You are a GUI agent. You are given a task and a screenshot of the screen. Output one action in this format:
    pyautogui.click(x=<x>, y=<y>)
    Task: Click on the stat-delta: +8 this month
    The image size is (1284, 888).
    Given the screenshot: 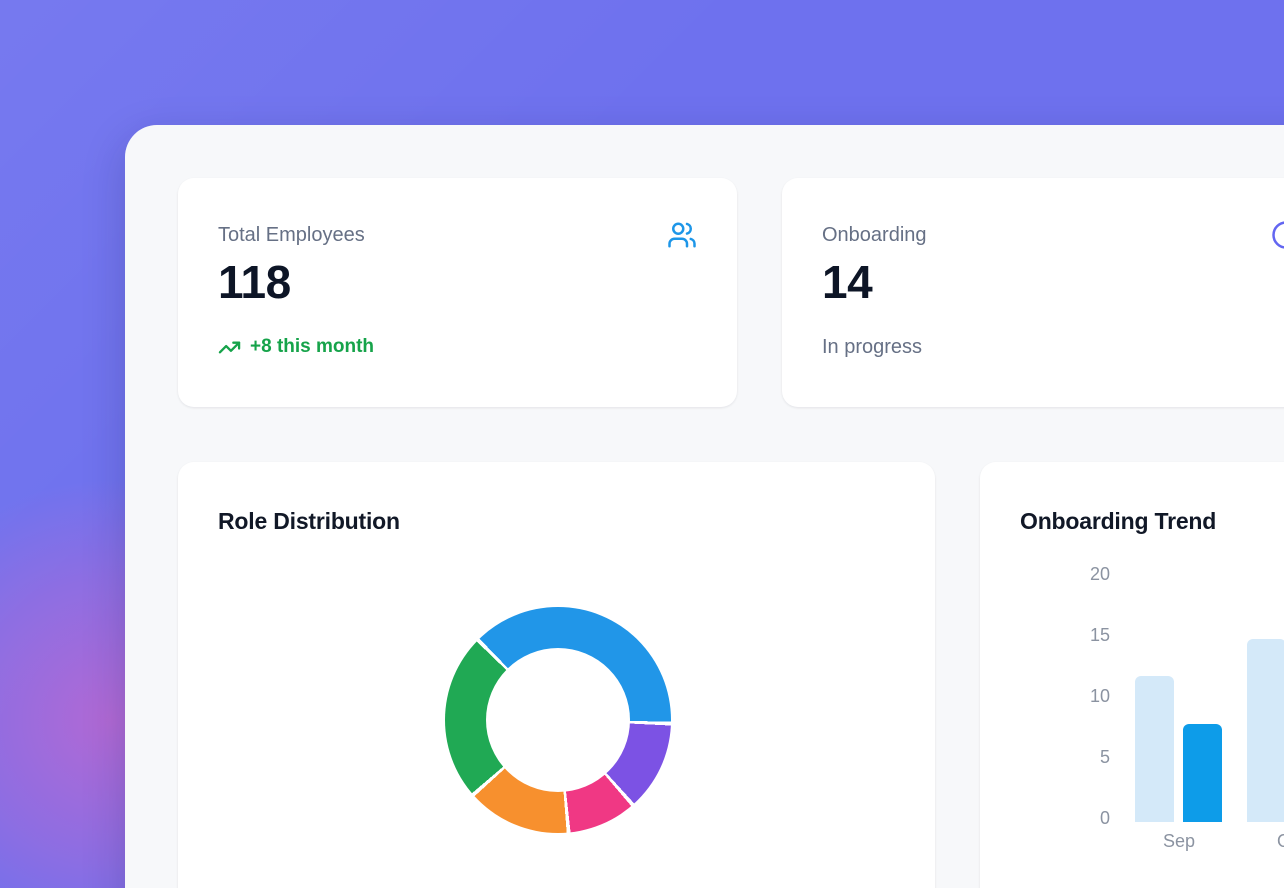 What is the action you would take?
    pyautogui.click(x=296, y=347)
    